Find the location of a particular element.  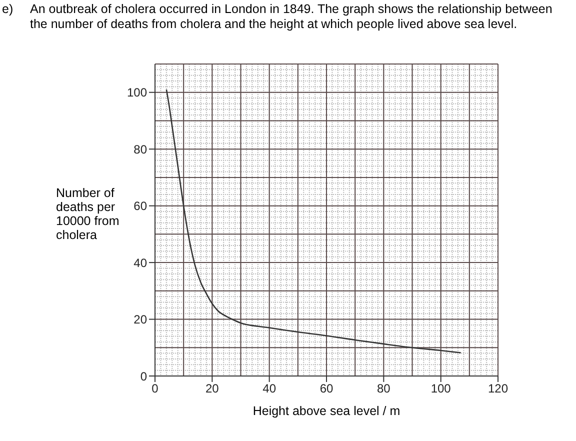

text: e) is located at coordinates (8, 9).